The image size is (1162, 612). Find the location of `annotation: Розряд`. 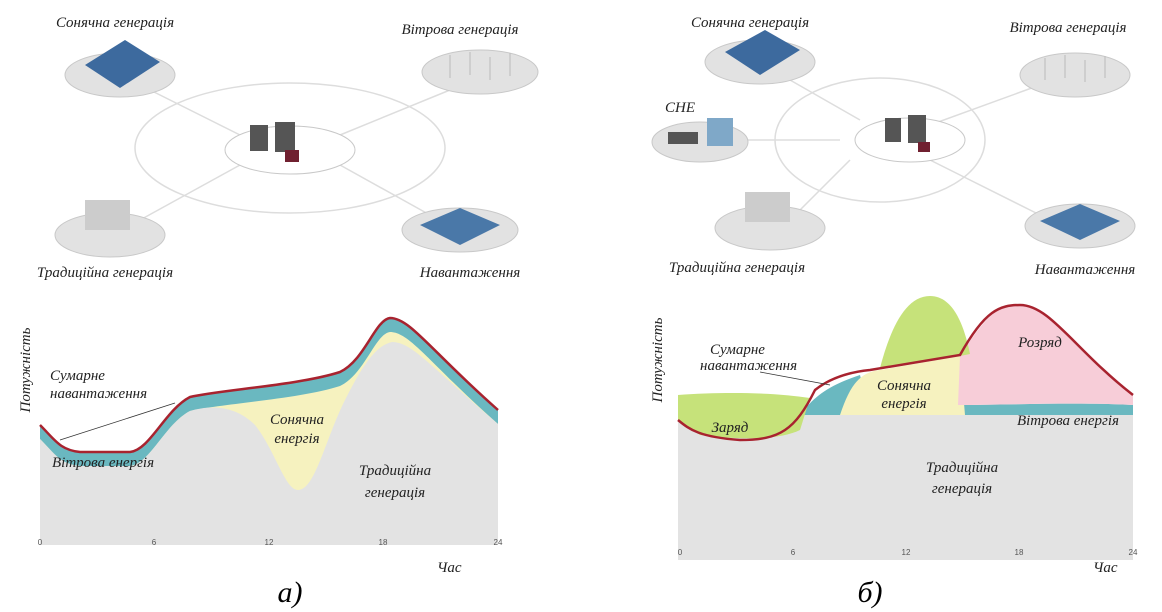

annotation: Розряд is located at coordinates (1039, 343).